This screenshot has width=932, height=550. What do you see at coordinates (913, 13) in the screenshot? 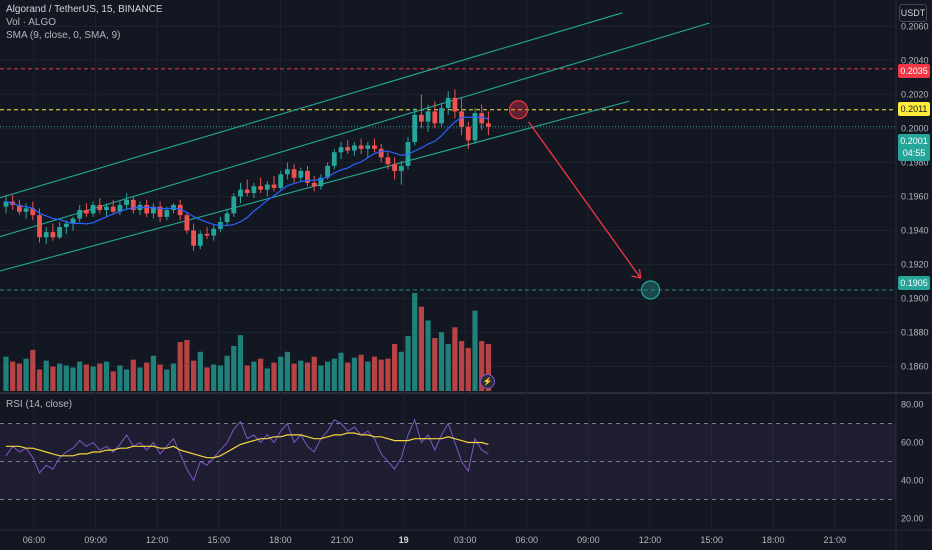
I see `currency-button: USDT` at bounding box center [913, 13].